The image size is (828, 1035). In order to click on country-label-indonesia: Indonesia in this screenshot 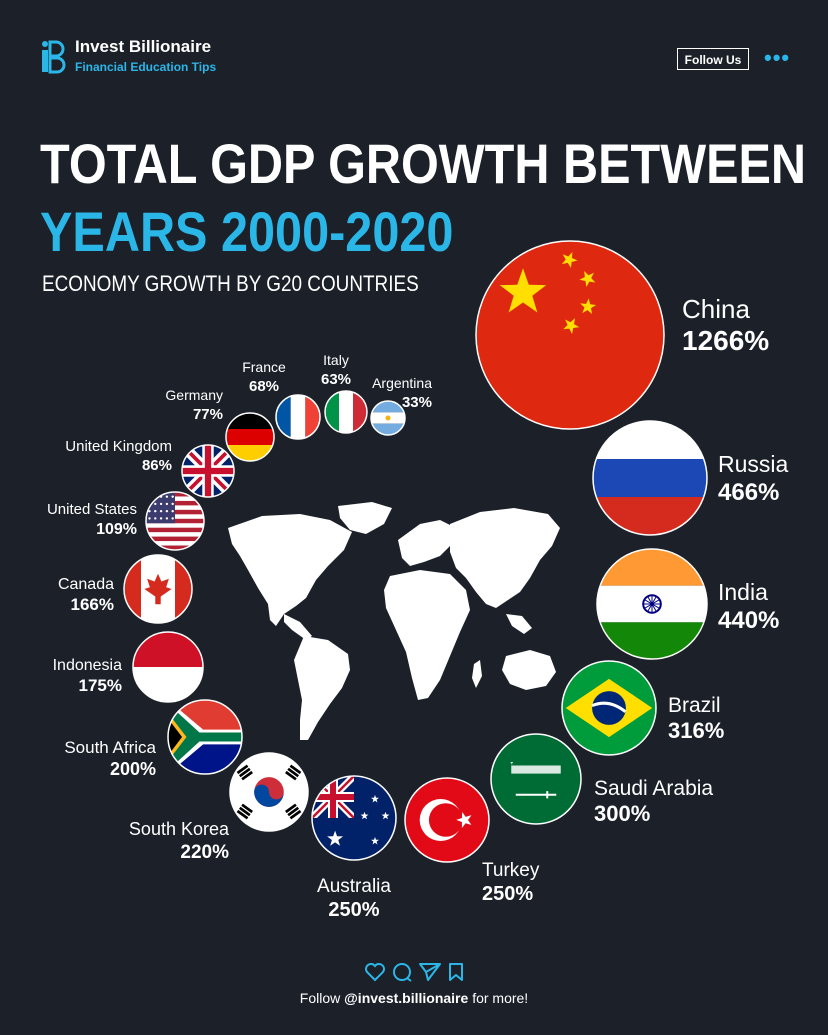, I will do `click(87, 665)`.